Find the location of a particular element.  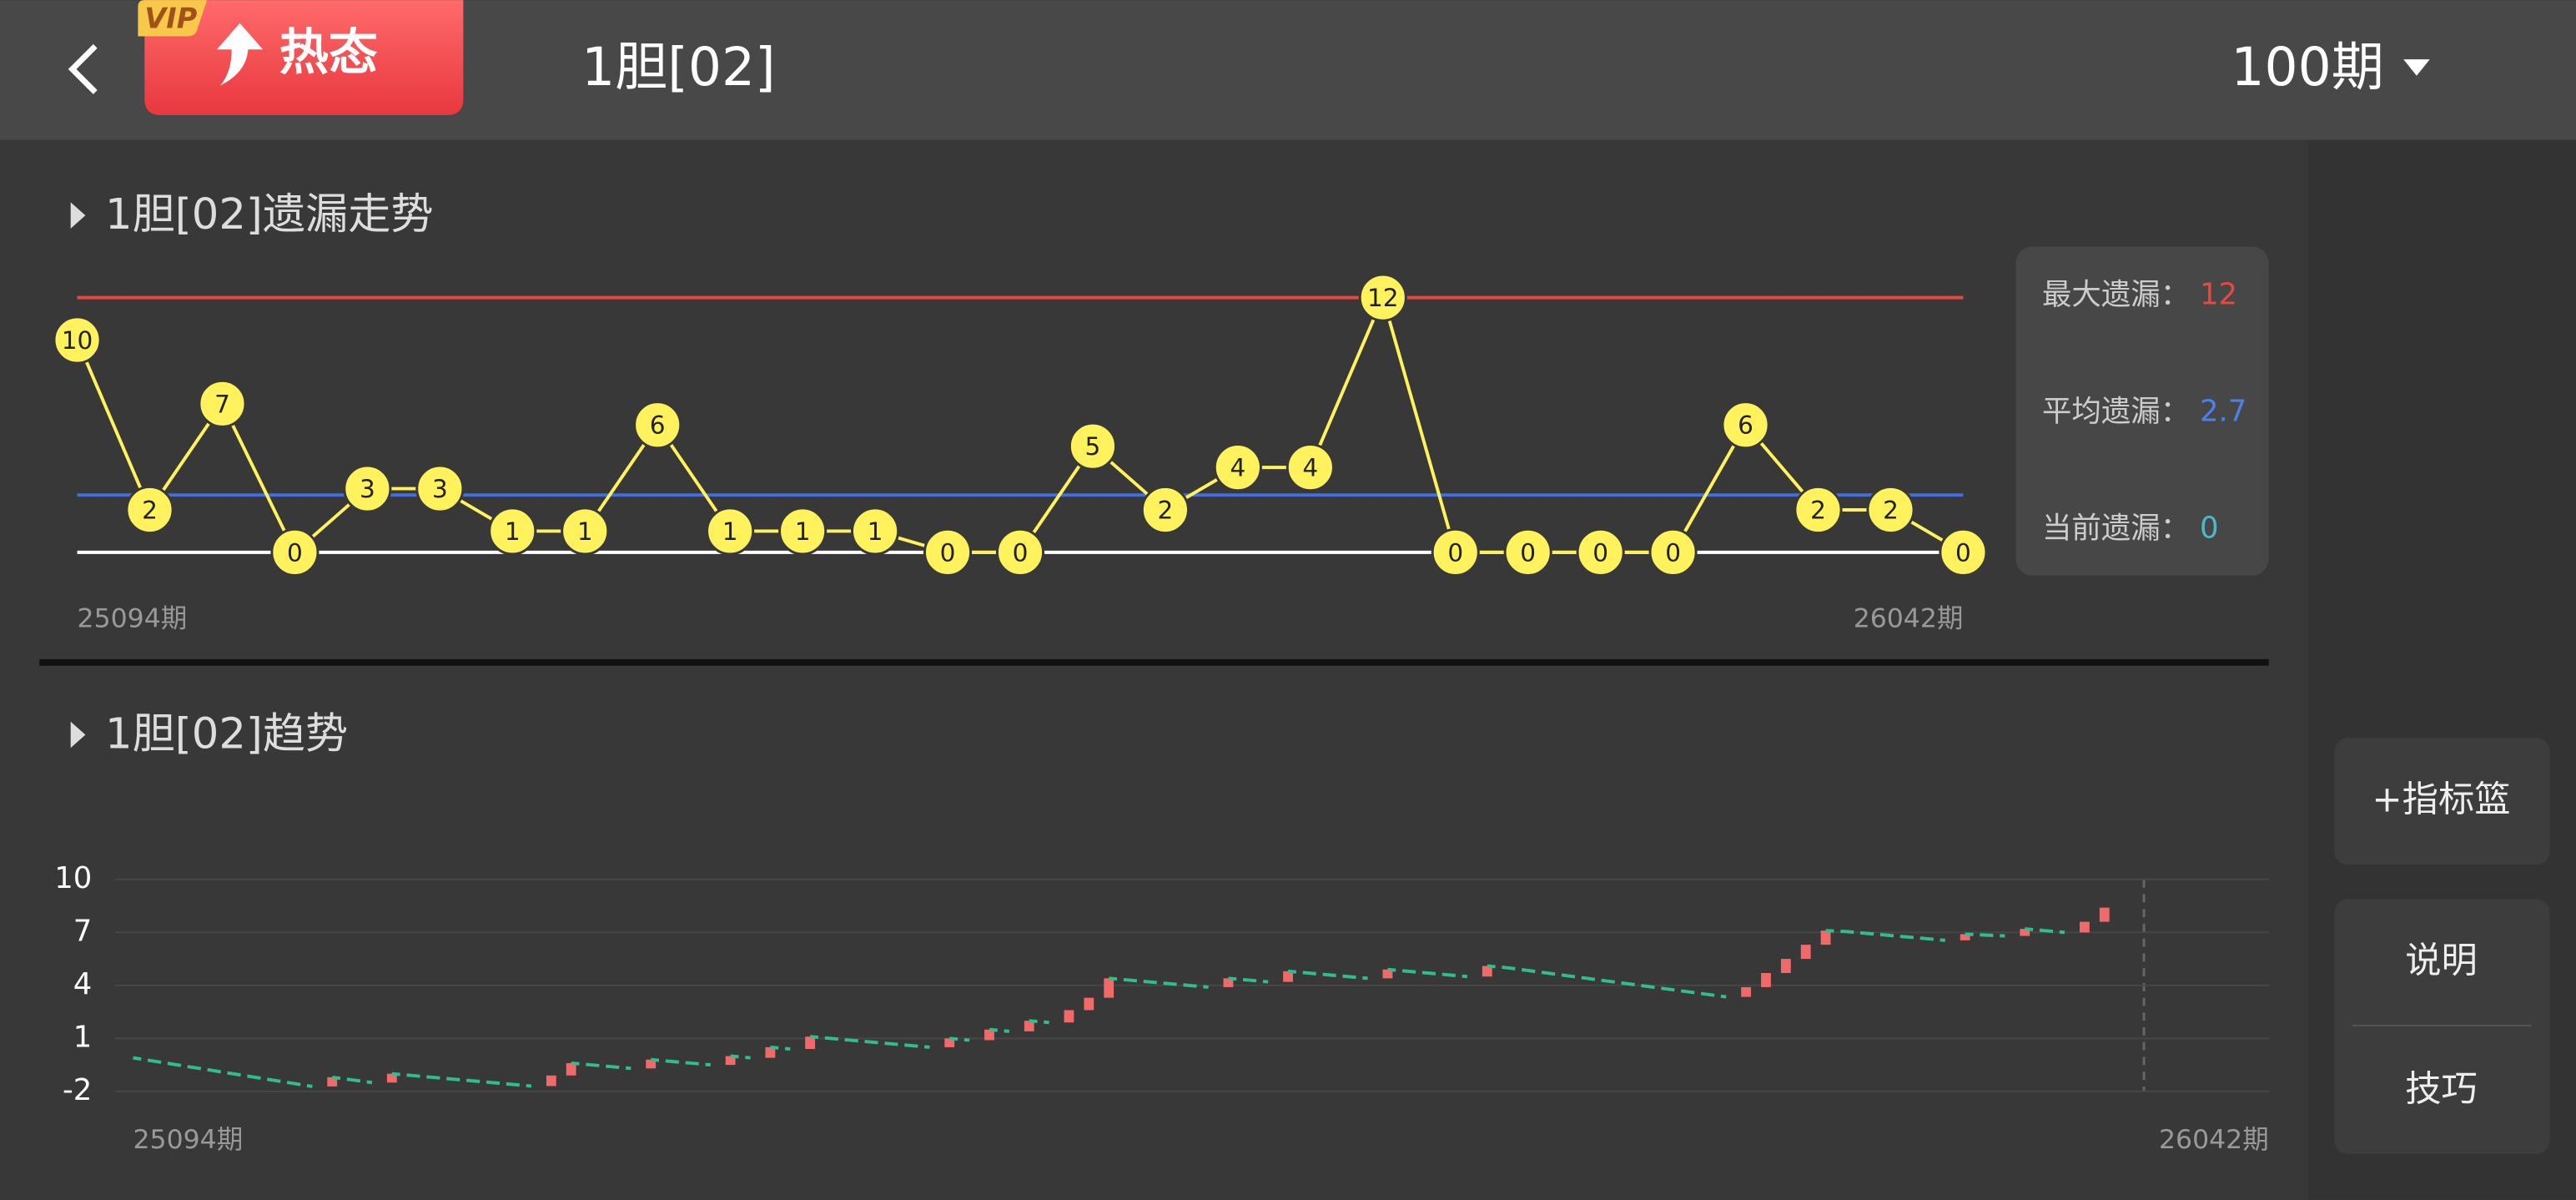

stats-panel is located at coordinates (2142, 411).